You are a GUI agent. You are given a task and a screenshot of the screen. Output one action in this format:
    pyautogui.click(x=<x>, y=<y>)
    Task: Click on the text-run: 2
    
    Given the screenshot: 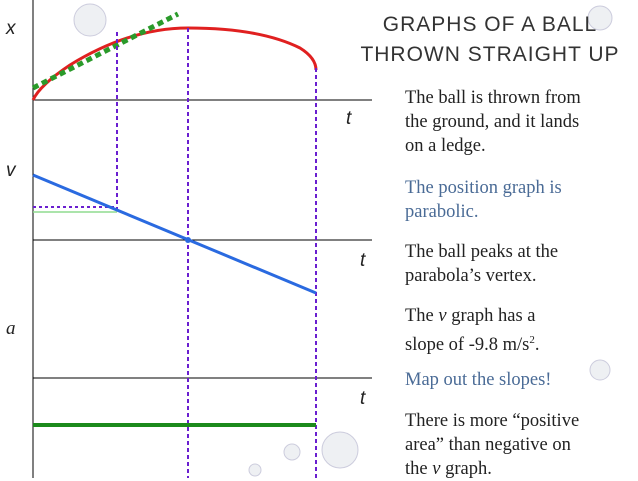 What is the action you would take?
    pyautogui.click(x=532, y=340)
    